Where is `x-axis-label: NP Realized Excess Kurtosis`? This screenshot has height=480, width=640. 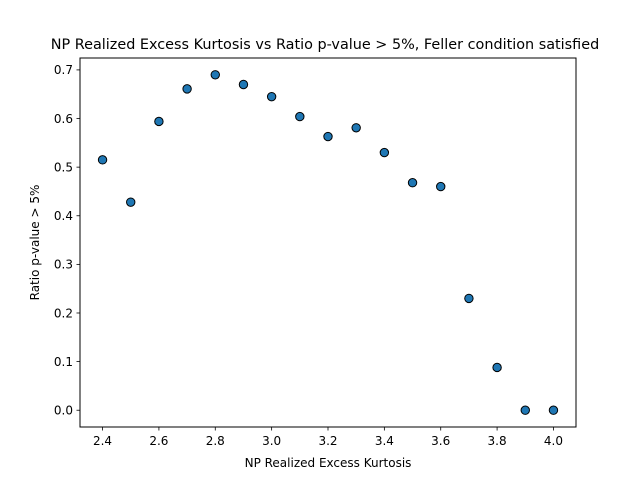
x-axis-label: NP Realized Excess Kurtosis is located at coordinates (328, 463).